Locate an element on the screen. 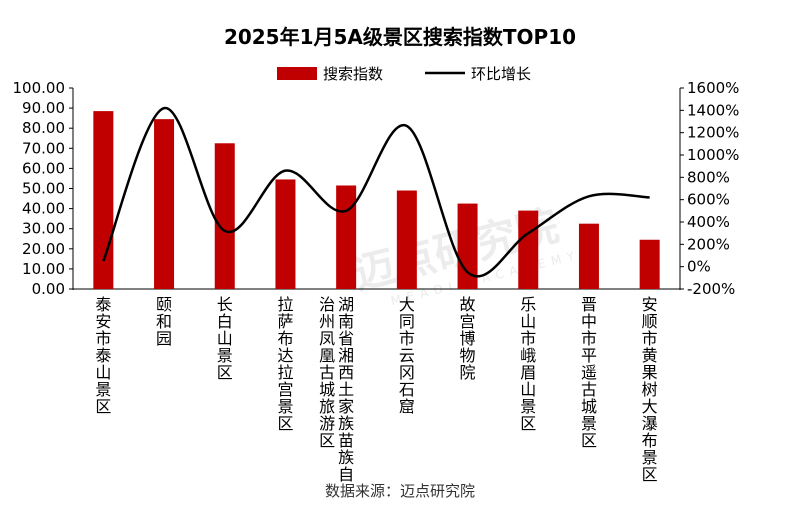  right-tick-label: 400% is located at coordinates (708, 222).